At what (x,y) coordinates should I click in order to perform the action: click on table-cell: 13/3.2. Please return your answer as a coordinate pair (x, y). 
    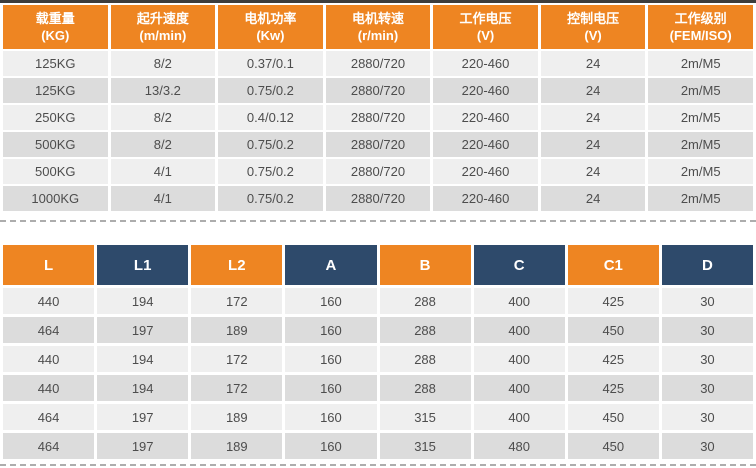
    Looking at the image, I should click on (163, 90).